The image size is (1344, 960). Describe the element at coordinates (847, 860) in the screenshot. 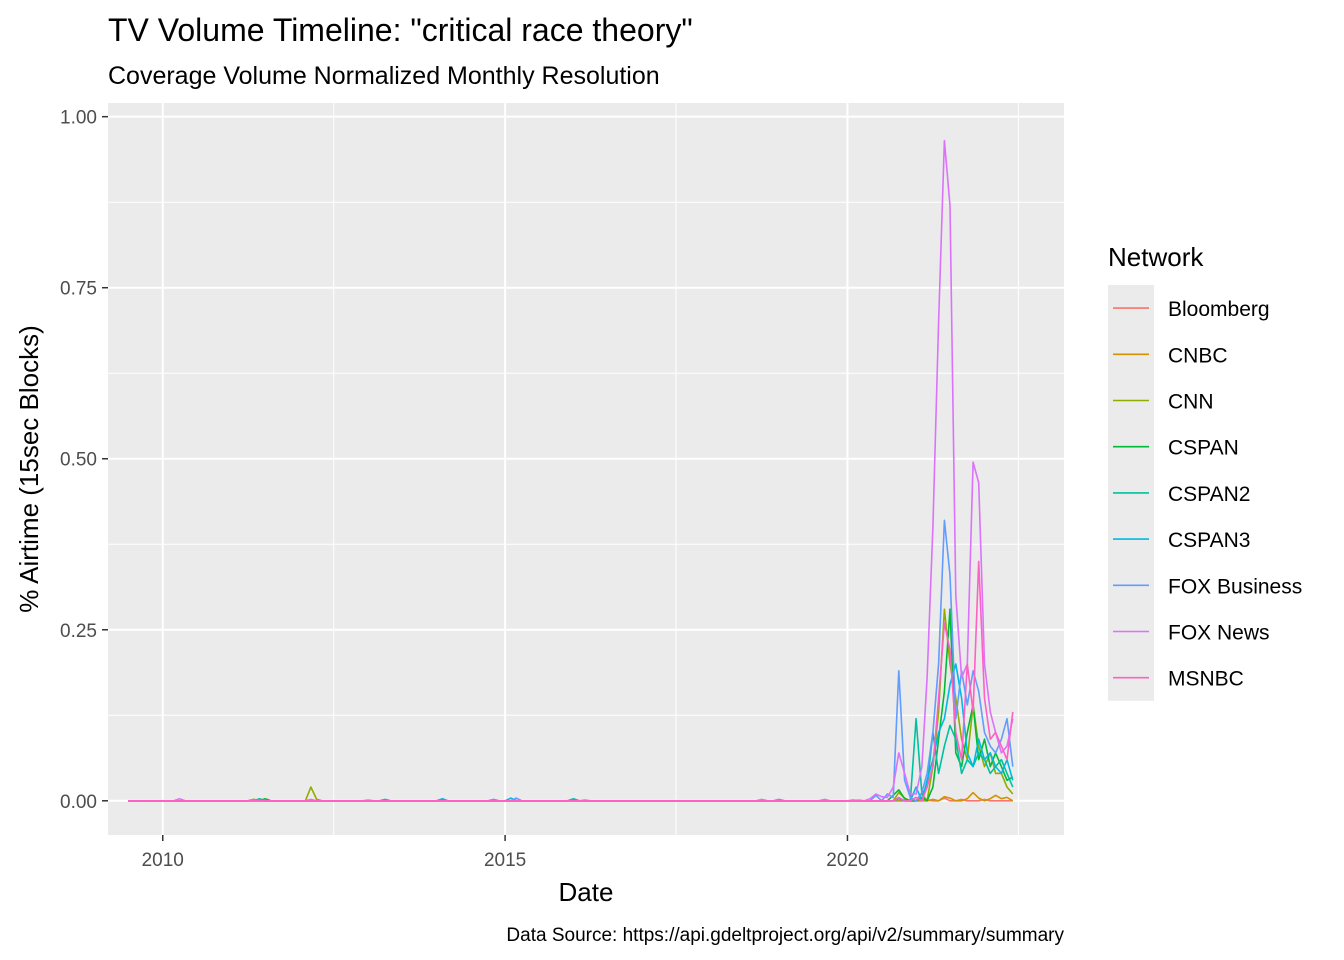

I see `x-tick-label: 2020` at that location.